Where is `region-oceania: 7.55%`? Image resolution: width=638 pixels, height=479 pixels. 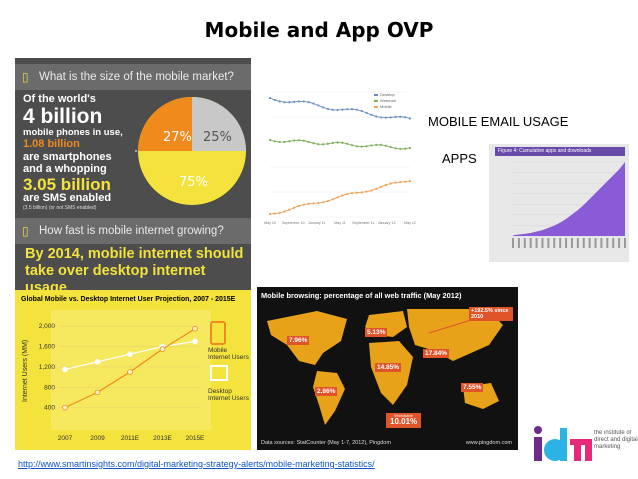
region-oceania: 7.55% is located at coordinates (472, 388).